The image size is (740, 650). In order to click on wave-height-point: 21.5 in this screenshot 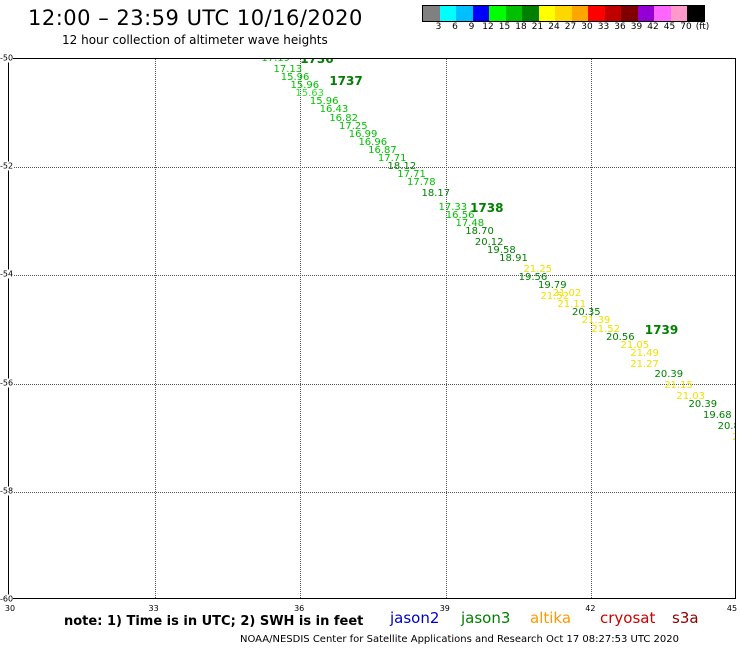, I will do `click(733, 437)`.